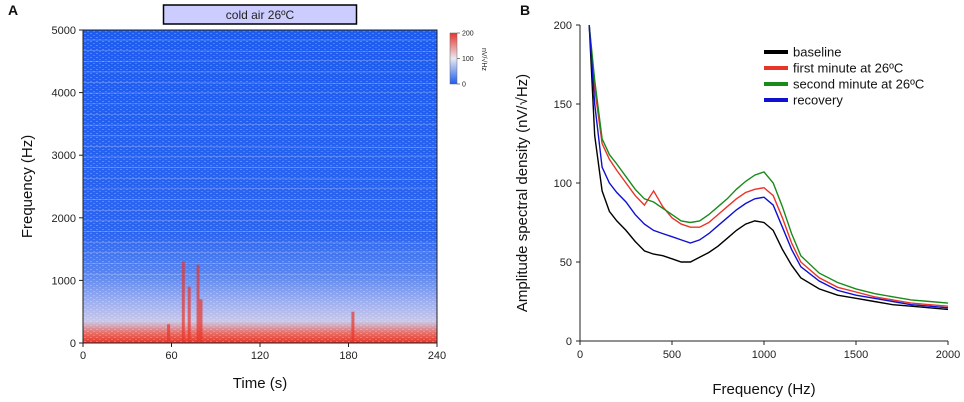  Describe the element at coordinates (563, 105) in the screenshot. I see `y-tick-label: 150` at that location.